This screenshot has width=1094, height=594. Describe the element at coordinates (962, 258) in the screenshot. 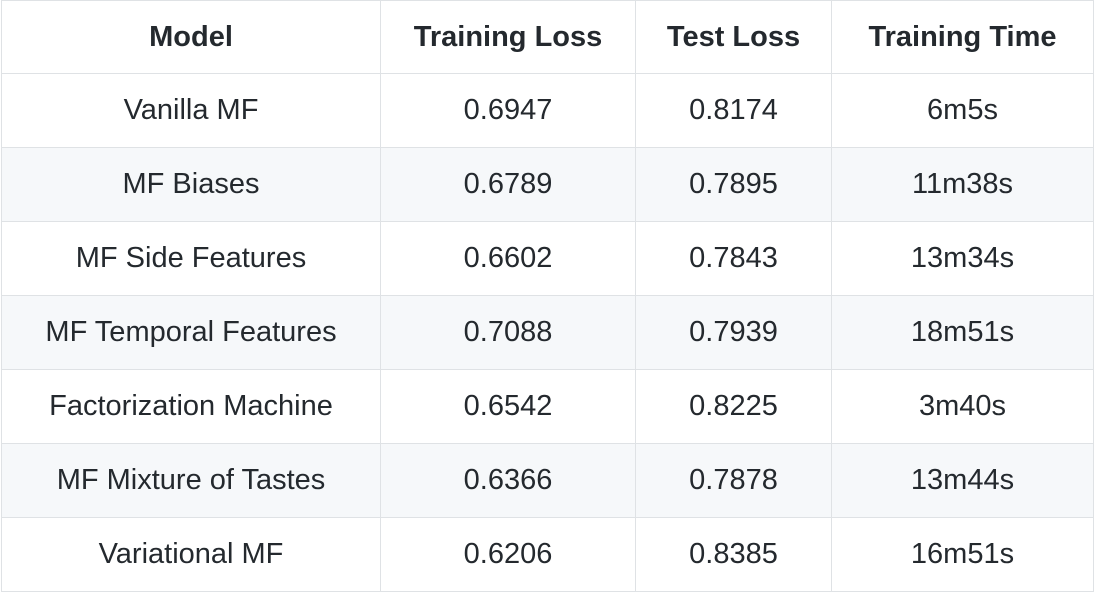

I see `cell-training-time: 13m34s` at that location.